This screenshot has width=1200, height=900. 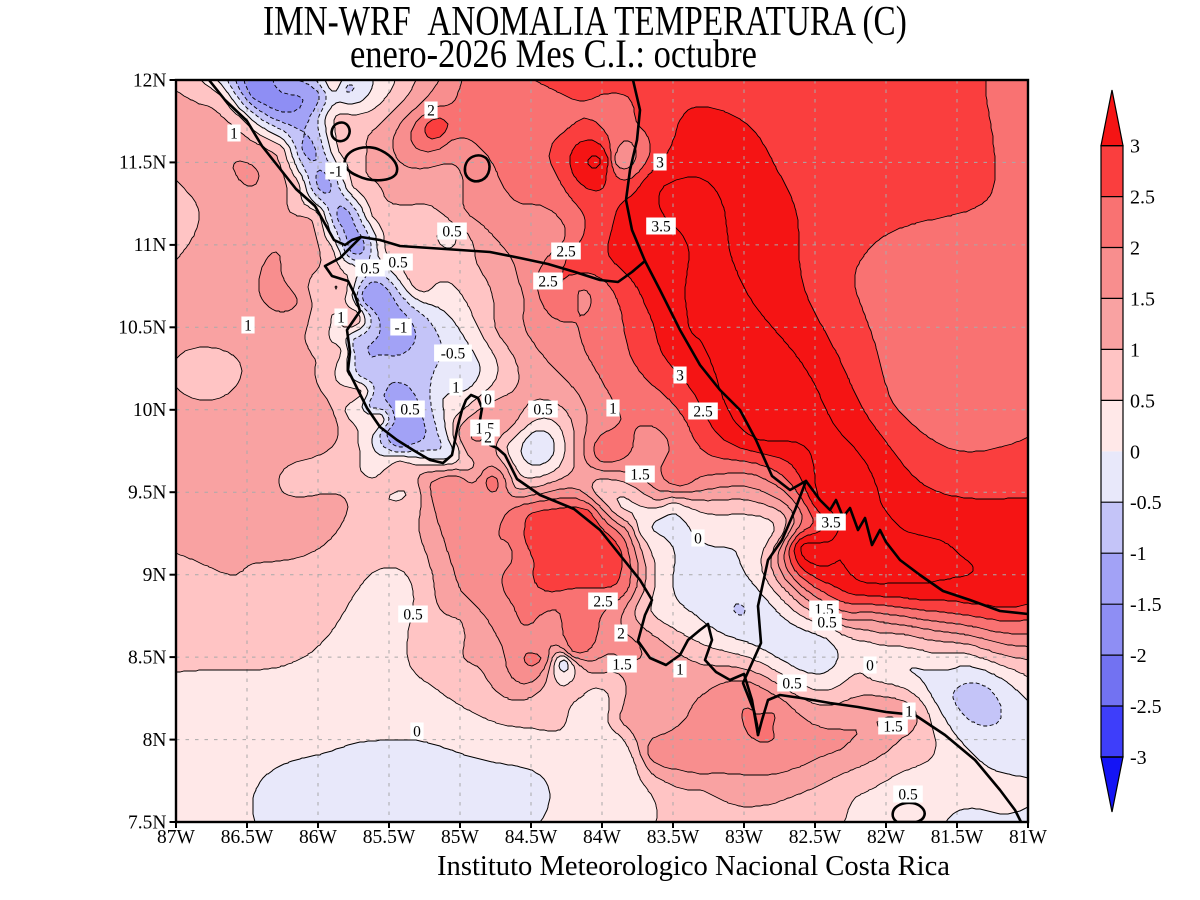 I want to click on svg-text: -2.5, so click(x=1146, y=707).